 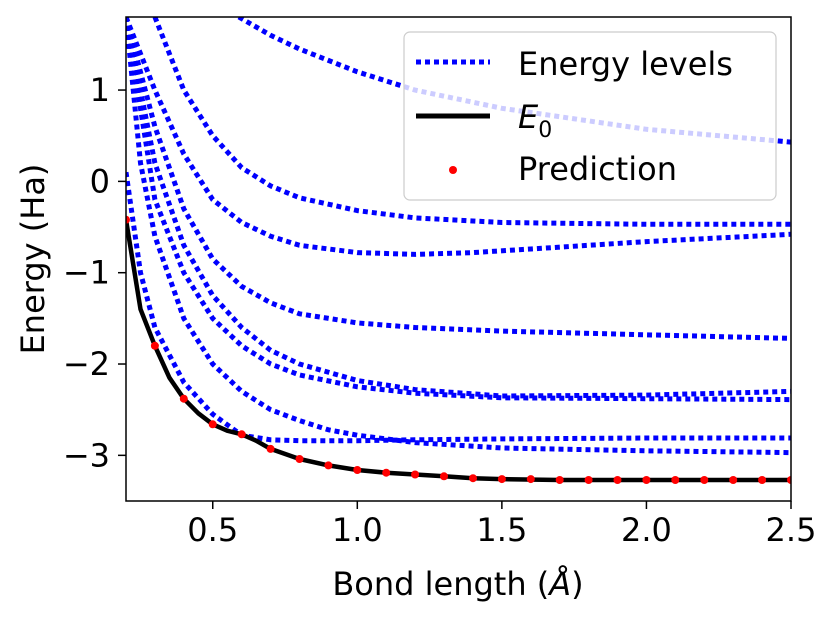 I want to click on legend-energy-levels-label: Energy levels, so click(x=625, y=64).